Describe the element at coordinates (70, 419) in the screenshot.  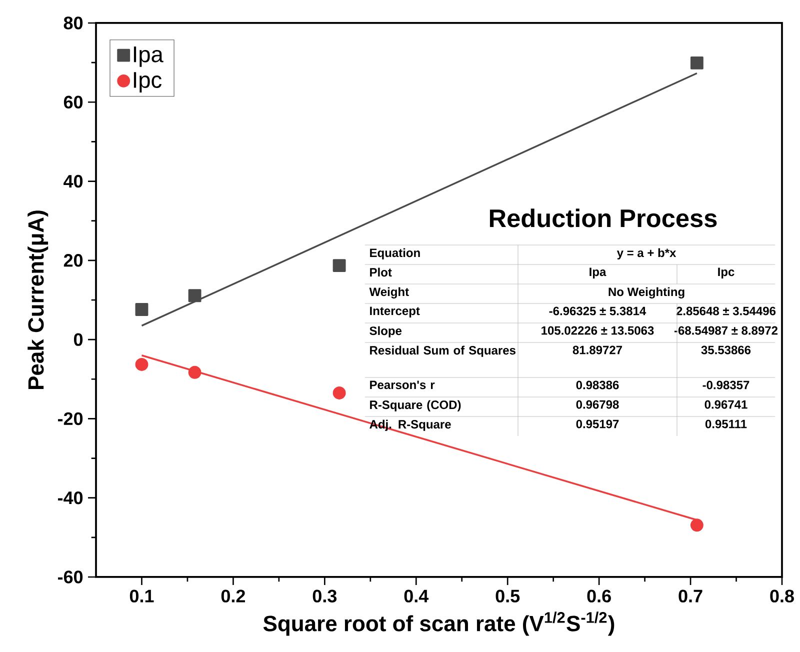
I see `y-tick-label: -20` at that location.